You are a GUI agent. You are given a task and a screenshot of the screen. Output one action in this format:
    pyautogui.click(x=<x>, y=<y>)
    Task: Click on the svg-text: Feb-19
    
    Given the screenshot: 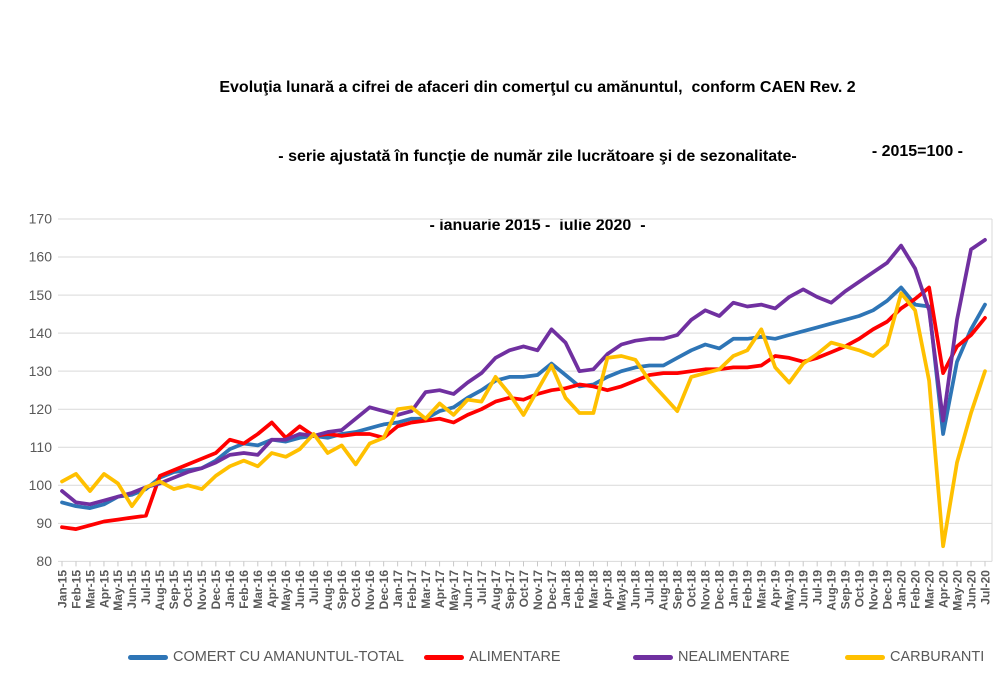 What is the action you would take?
    pyautogui.click(x=748, y=589)
    